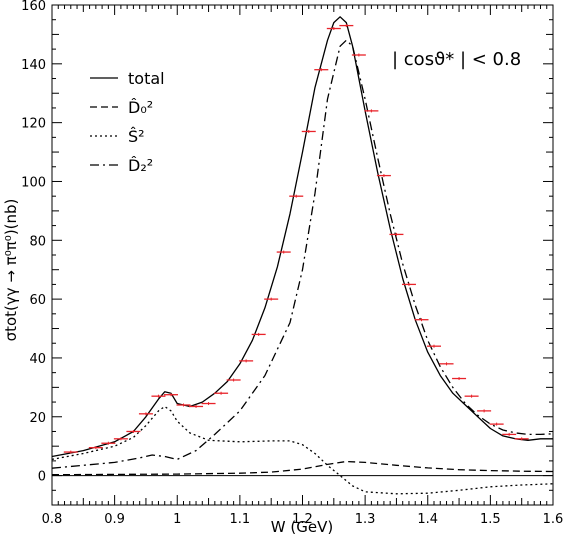 This screenshot has height=543, width=565. I want to click on x-tick-label: 1, so click(177, 519).